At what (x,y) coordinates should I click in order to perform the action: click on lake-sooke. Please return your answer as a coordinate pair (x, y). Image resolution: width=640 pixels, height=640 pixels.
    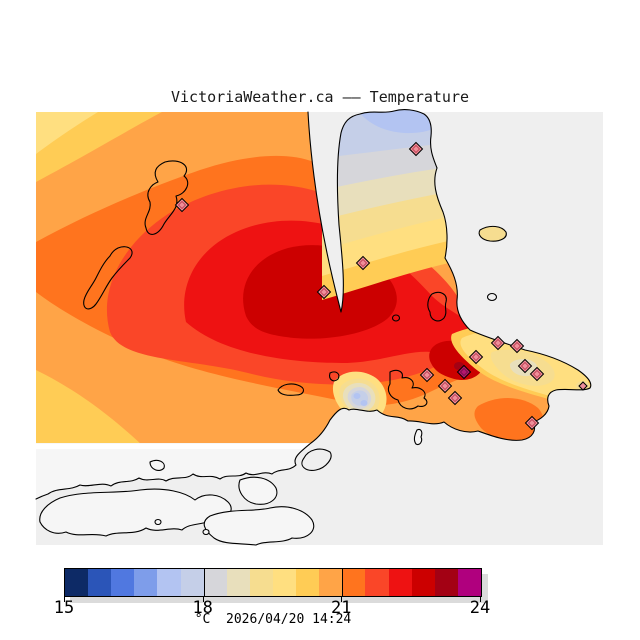
    Looking at the image, I should click on (108, 278).